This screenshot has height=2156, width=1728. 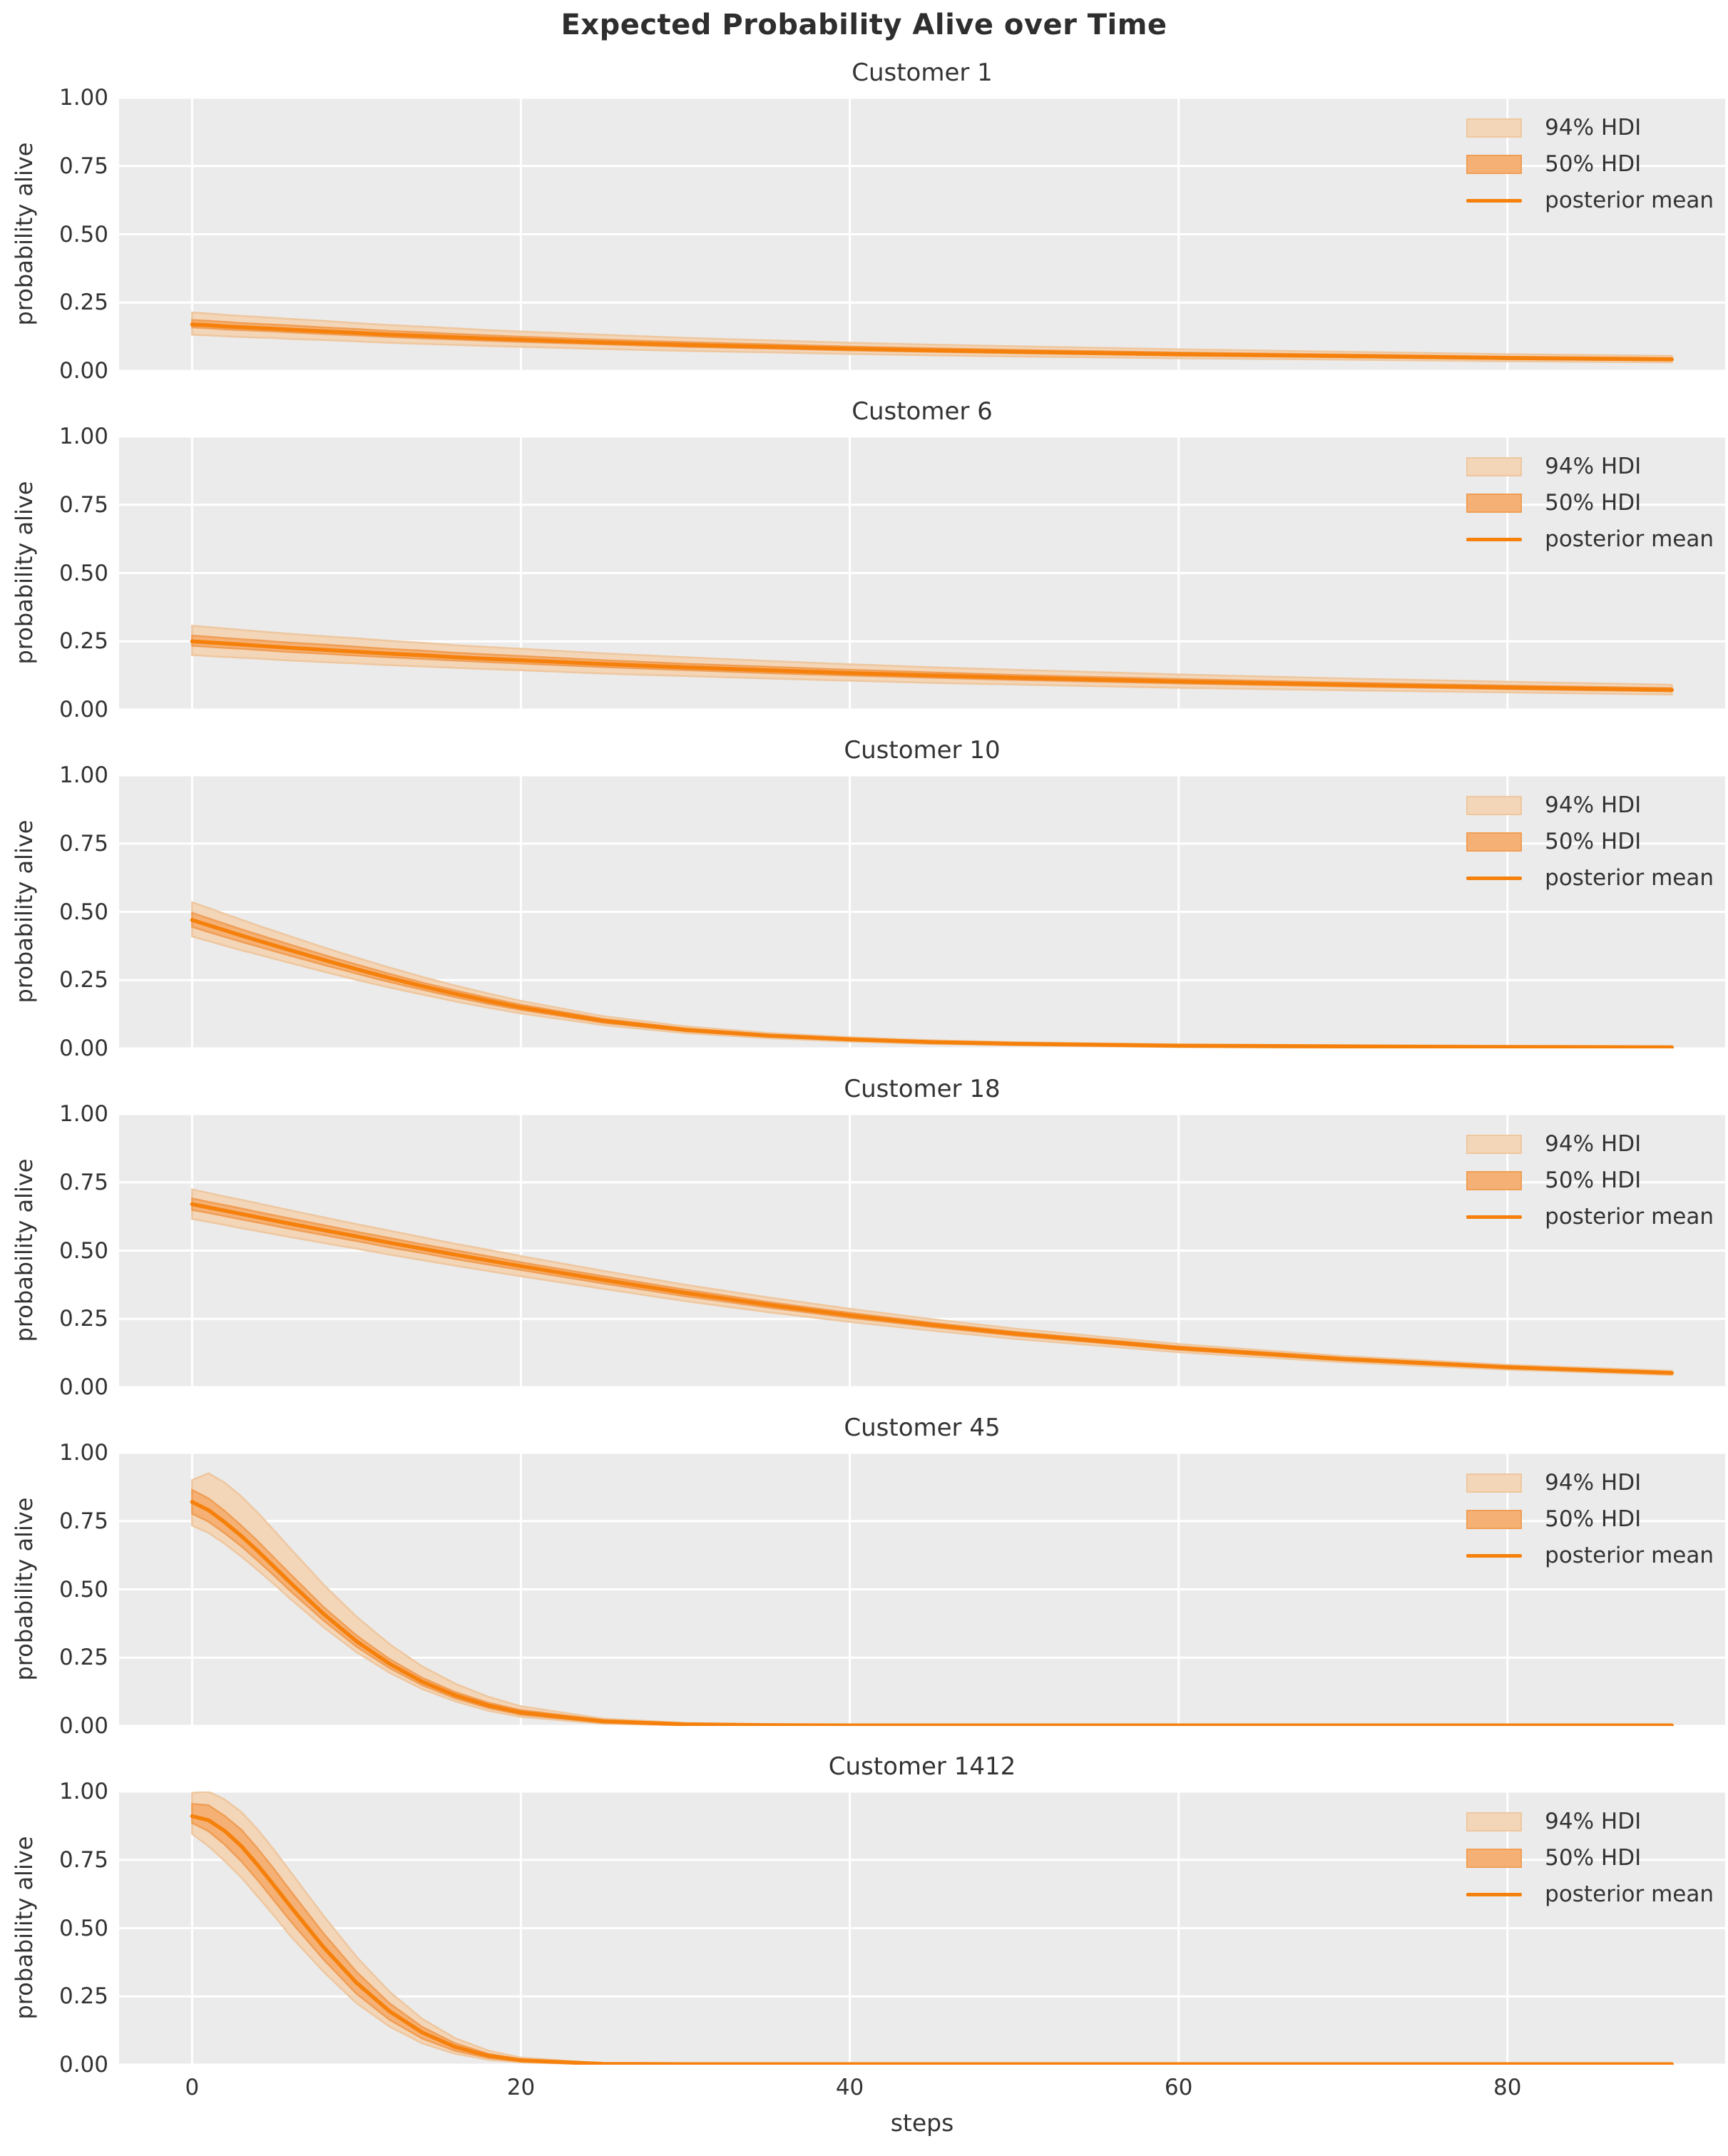 I want to click on hdi-50-band, so click(x=932, y=1607).